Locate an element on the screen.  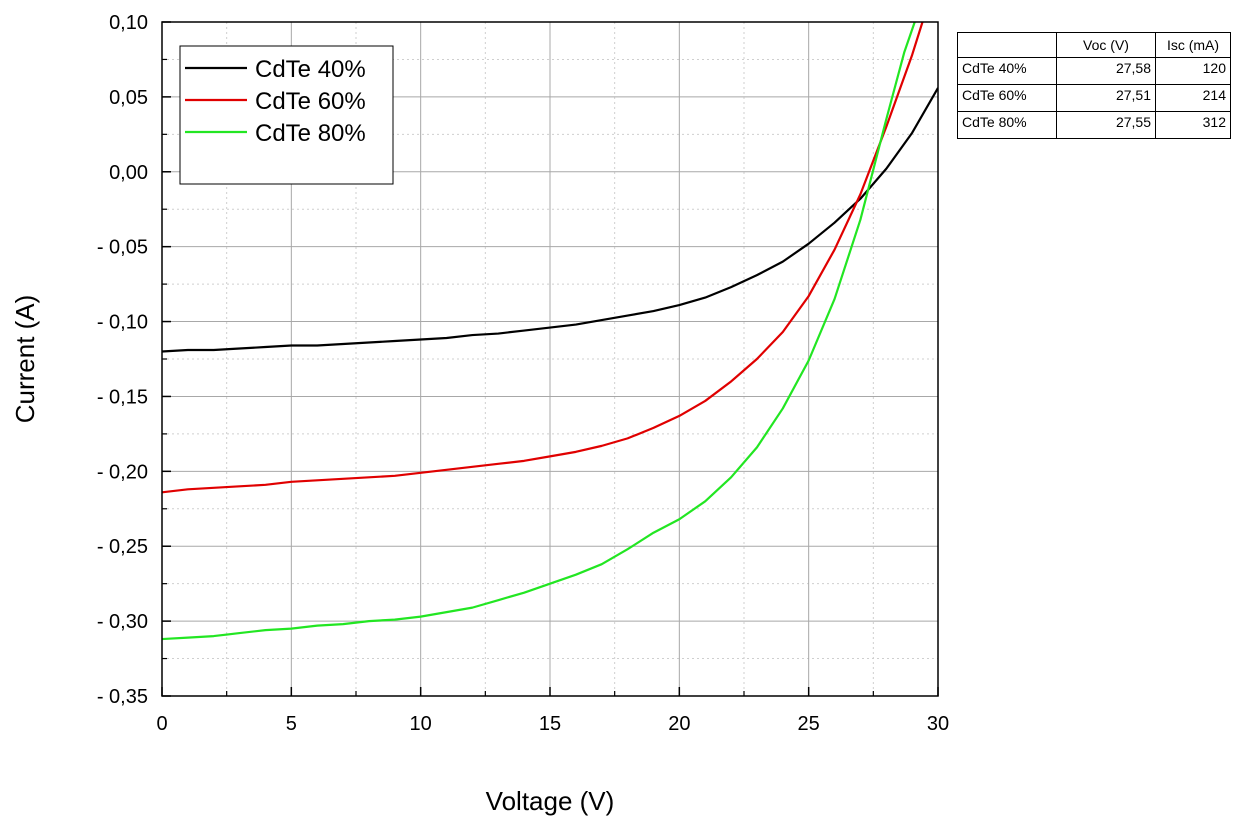
y-axis-title: Current (A) is located at coordinates (25, 359).